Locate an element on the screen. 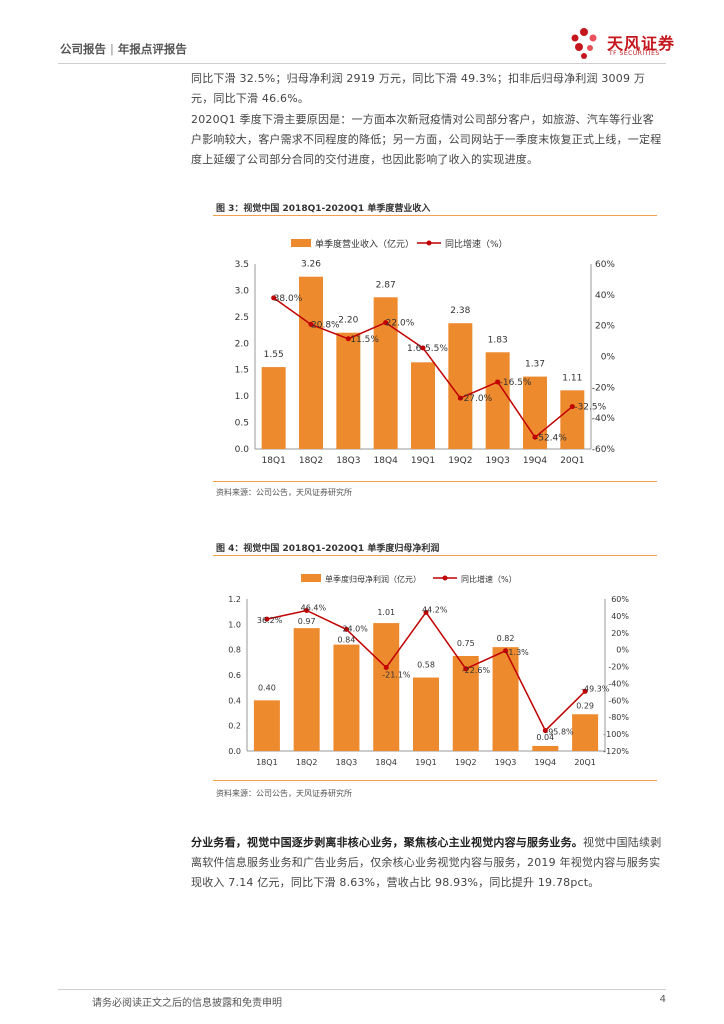 The height and width of the screenshot is (1024, 724). bar-value-label: 2.38 is located at coordinates (460, 311).